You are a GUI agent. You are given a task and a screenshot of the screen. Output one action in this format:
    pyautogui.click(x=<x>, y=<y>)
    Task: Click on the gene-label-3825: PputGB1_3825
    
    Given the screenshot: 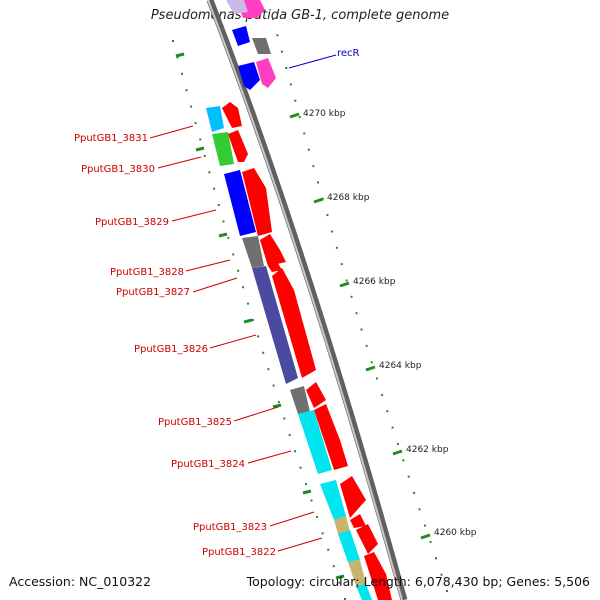 What is the action you would take?
    pyautogui.click(x=195, y=422)
    